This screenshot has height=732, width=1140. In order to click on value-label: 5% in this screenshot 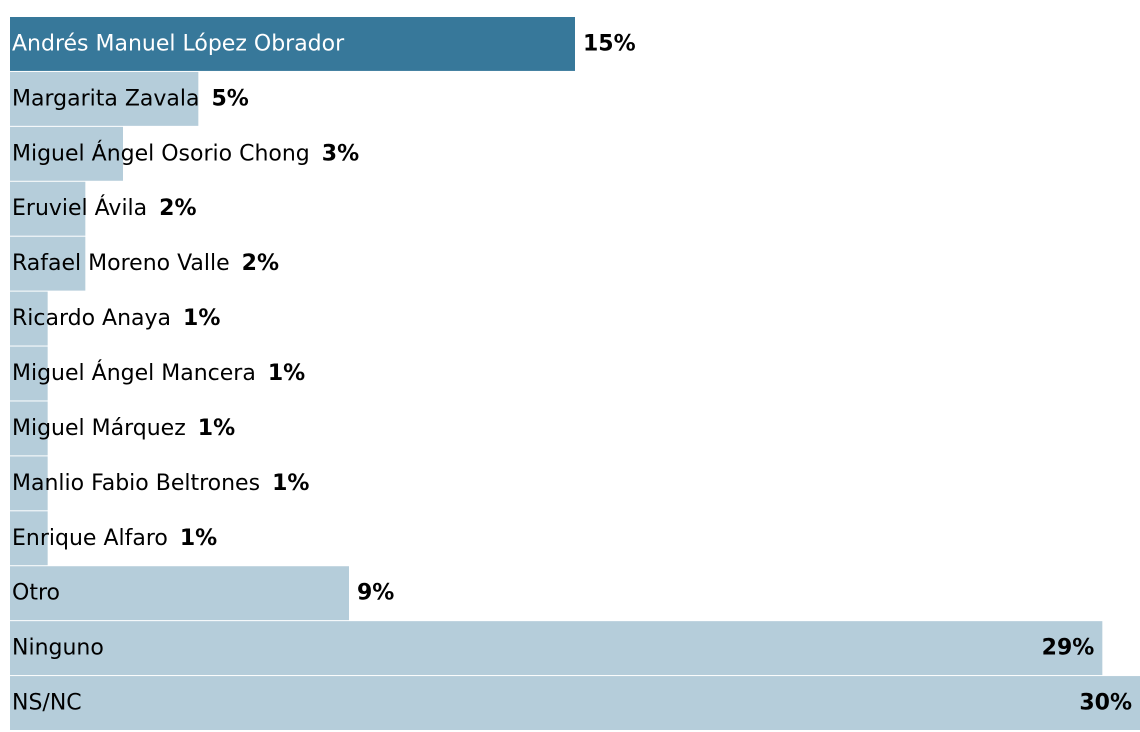, I will do `click(229, 98)`.